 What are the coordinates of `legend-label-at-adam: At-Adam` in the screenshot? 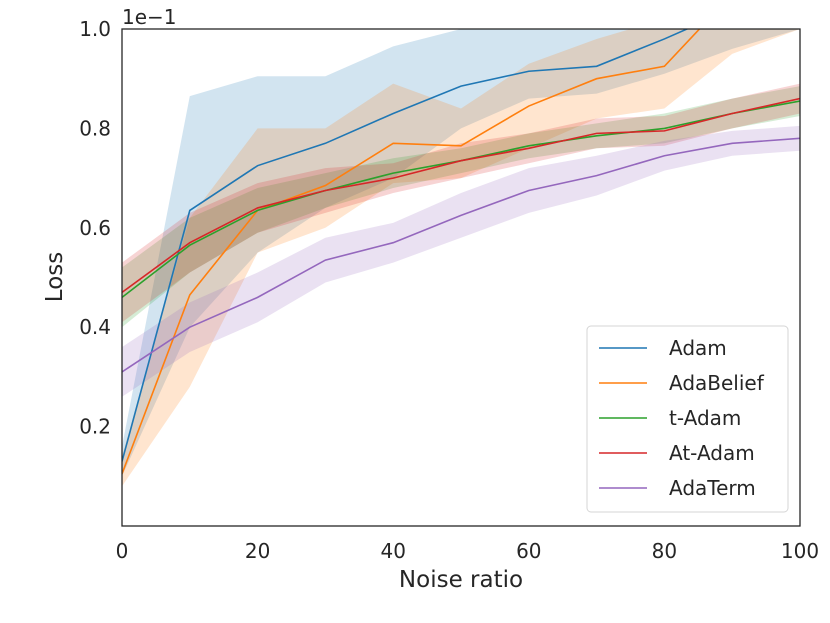 It's located at (712, 453).